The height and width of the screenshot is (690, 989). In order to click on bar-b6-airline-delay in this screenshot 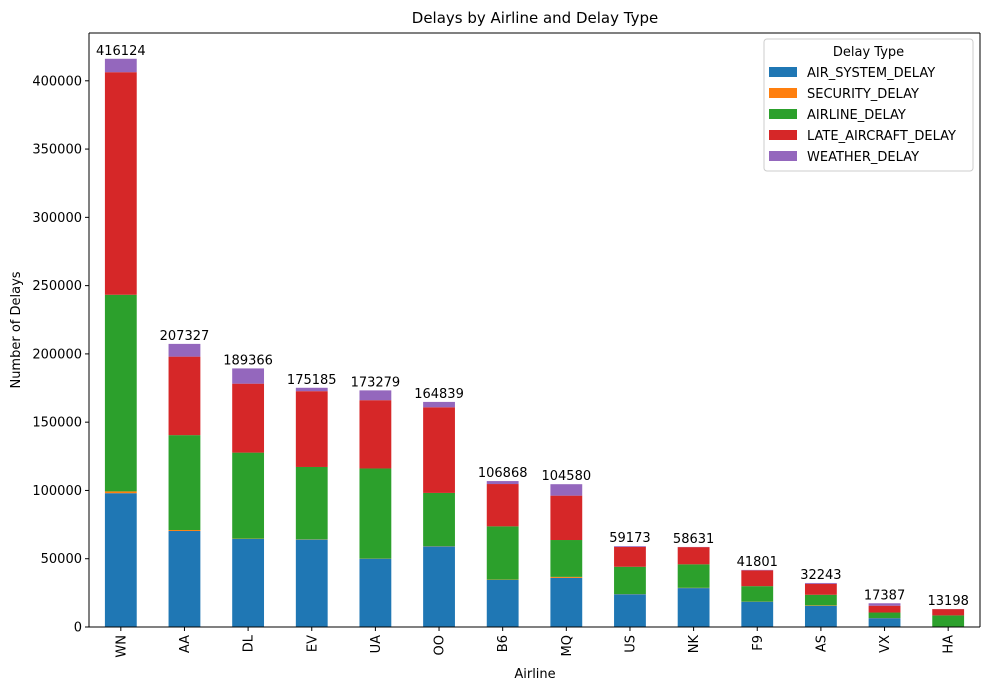, I will do `click(502, 553)`.